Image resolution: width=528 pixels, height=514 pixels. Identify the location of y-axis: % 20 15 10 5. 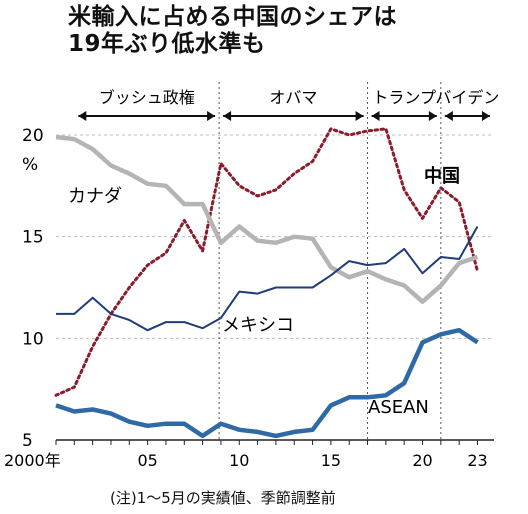
(33, 288).